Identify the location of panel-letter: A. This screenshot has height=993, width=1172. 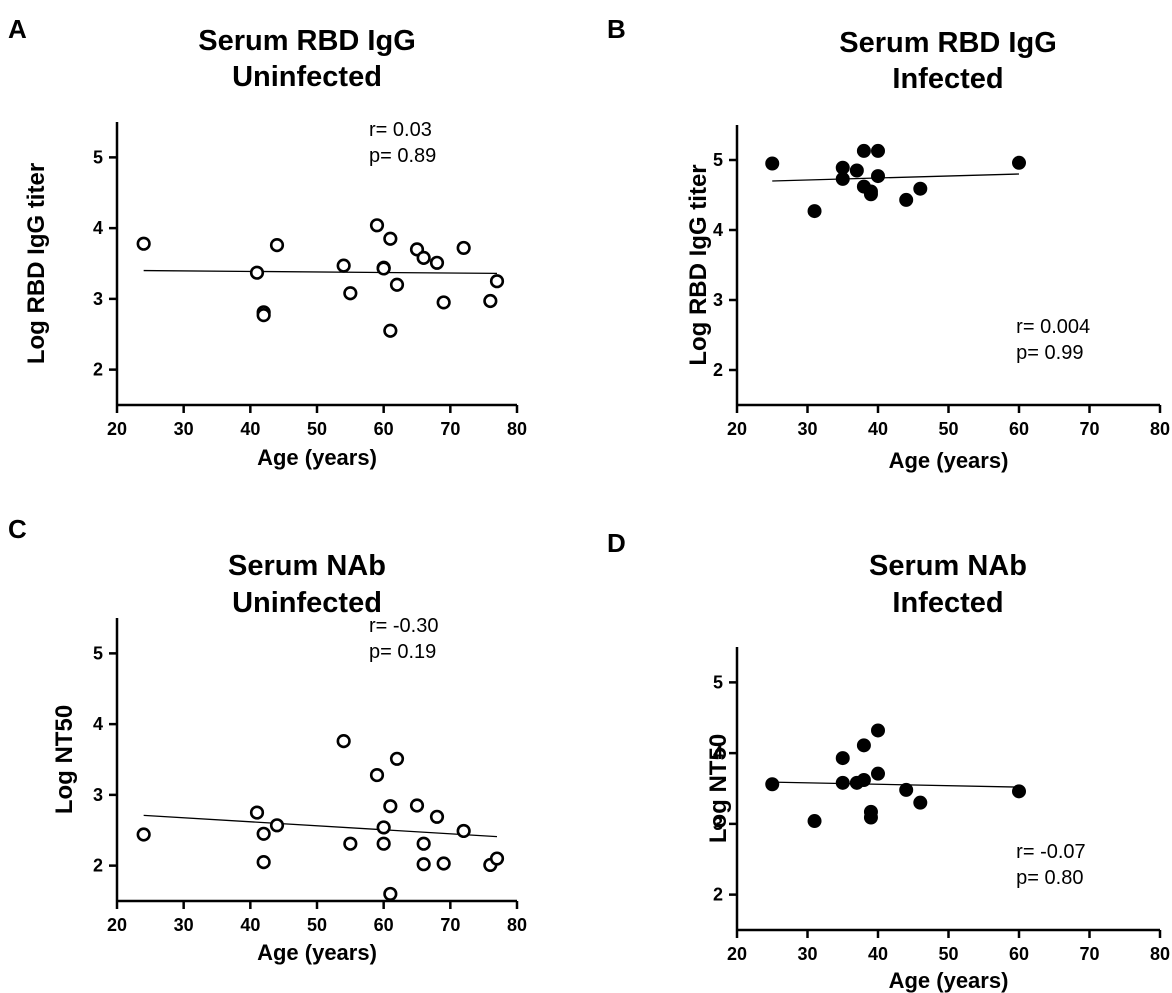
(17, 29).